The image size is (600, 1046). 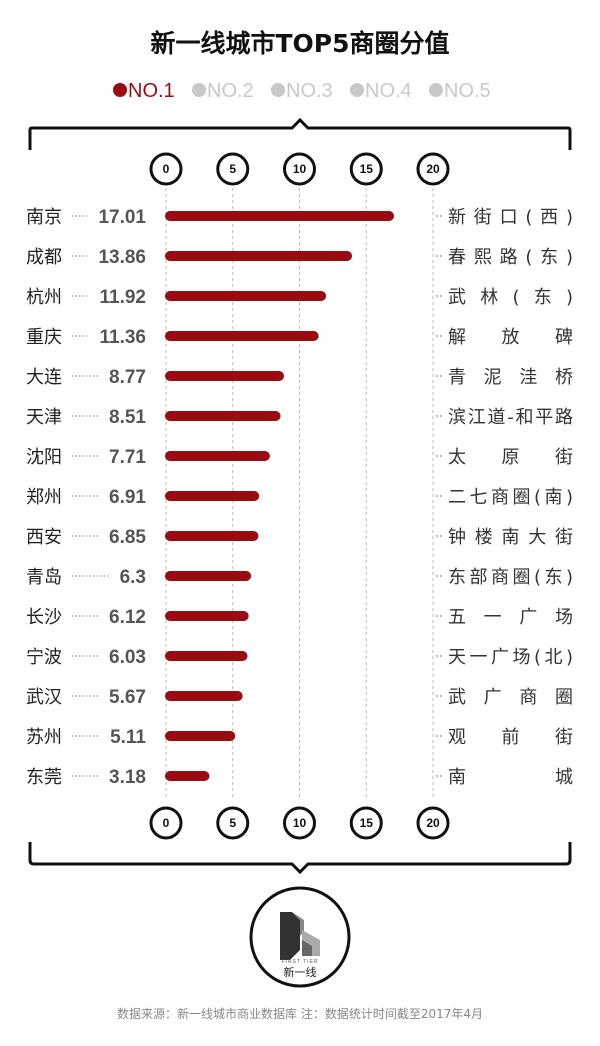 I want to click on legend-item-3: NO.3, so click(x=302, y=91).